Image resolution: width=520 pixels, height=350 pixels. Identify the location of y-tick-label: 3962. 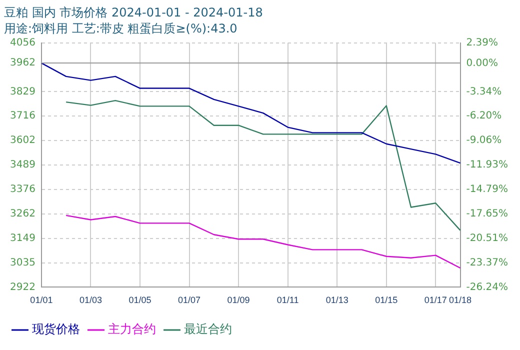
(23, 63).